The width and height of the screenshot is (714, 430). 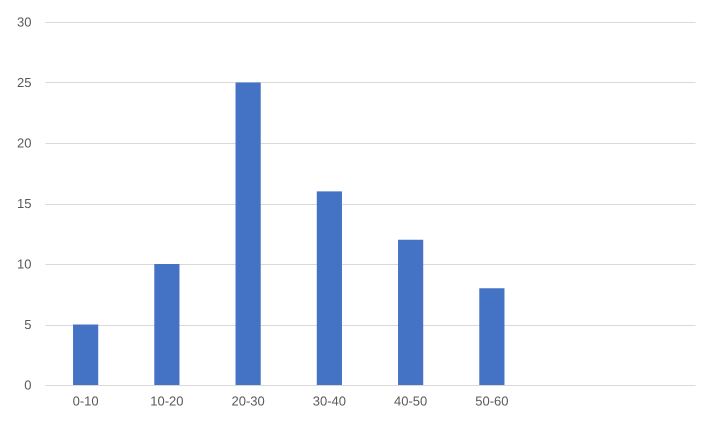 What do you see at coordinates (24, 22) in the screenshot?
I see `y-tick-label: 30` at bounding box center [24, 22].